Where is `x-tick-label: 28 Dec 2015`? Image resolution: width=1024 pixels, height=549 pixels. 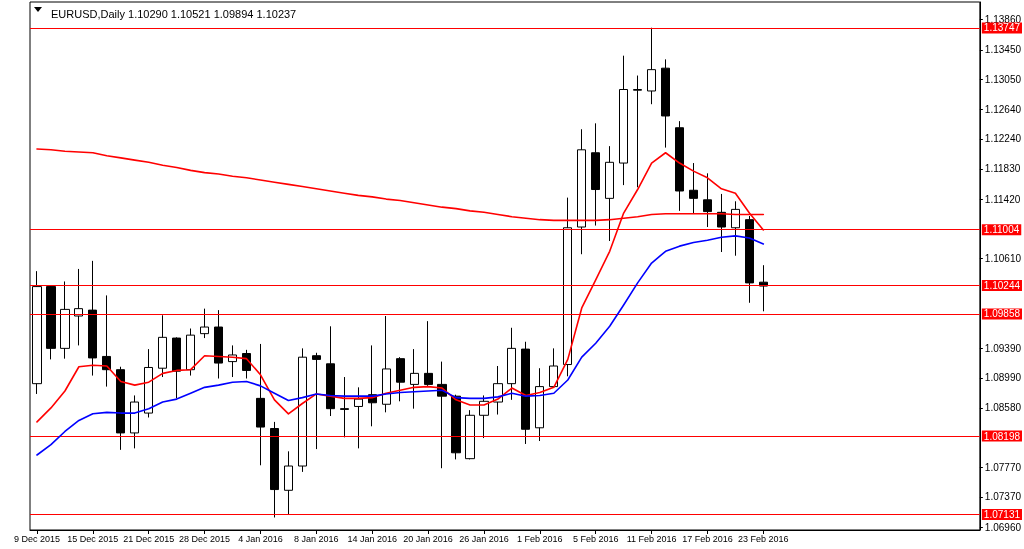 x-tick-label: 28 Dec 2015 is located at coordinates (205, 538).